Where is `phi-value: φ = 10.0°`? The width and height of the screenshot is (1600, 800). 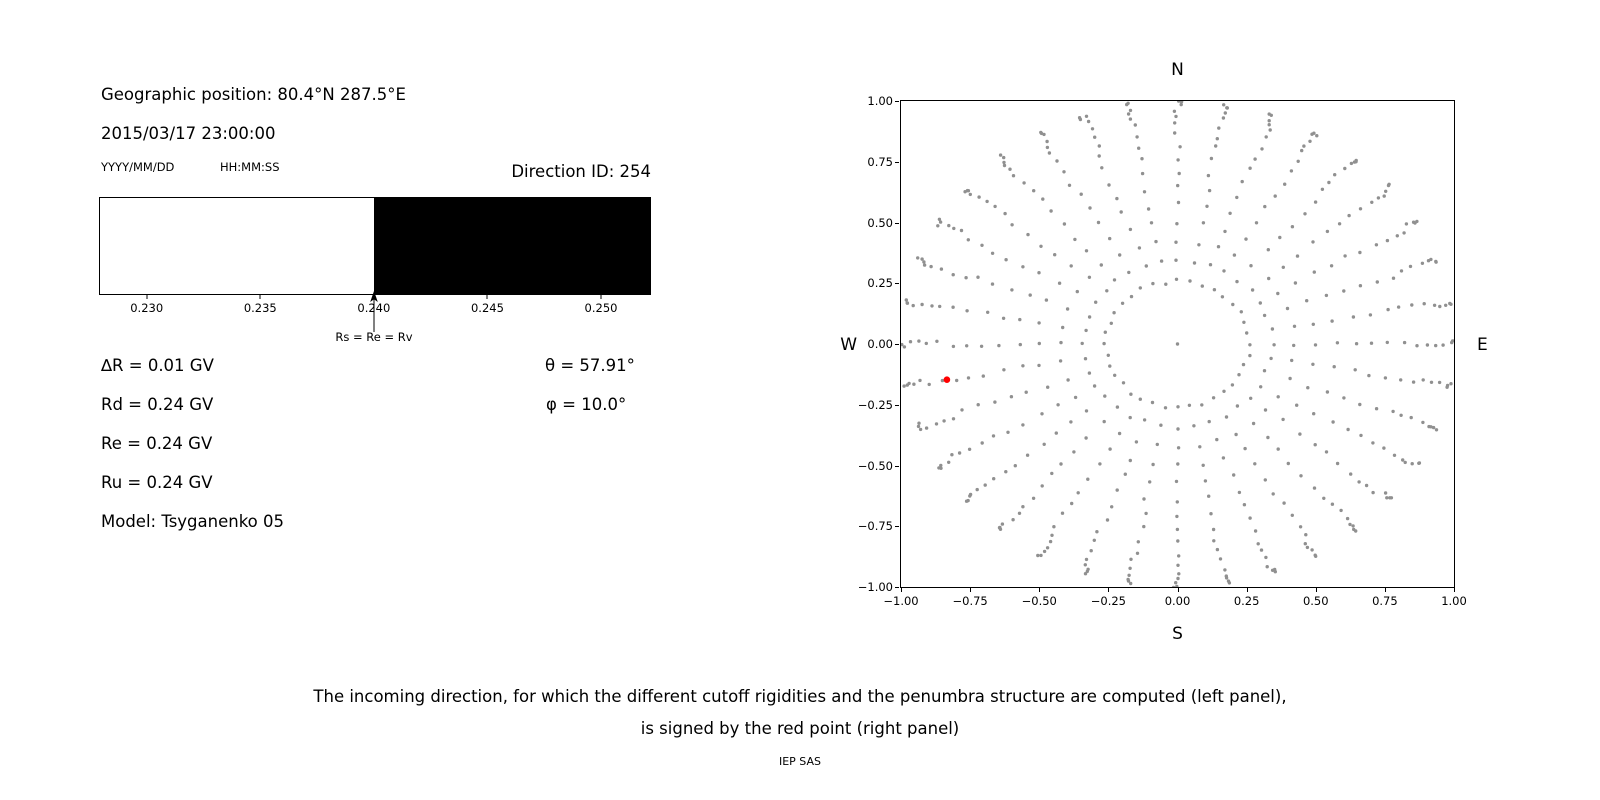
phi-value: φ = 10.0° is located at coordinates (586, 404).